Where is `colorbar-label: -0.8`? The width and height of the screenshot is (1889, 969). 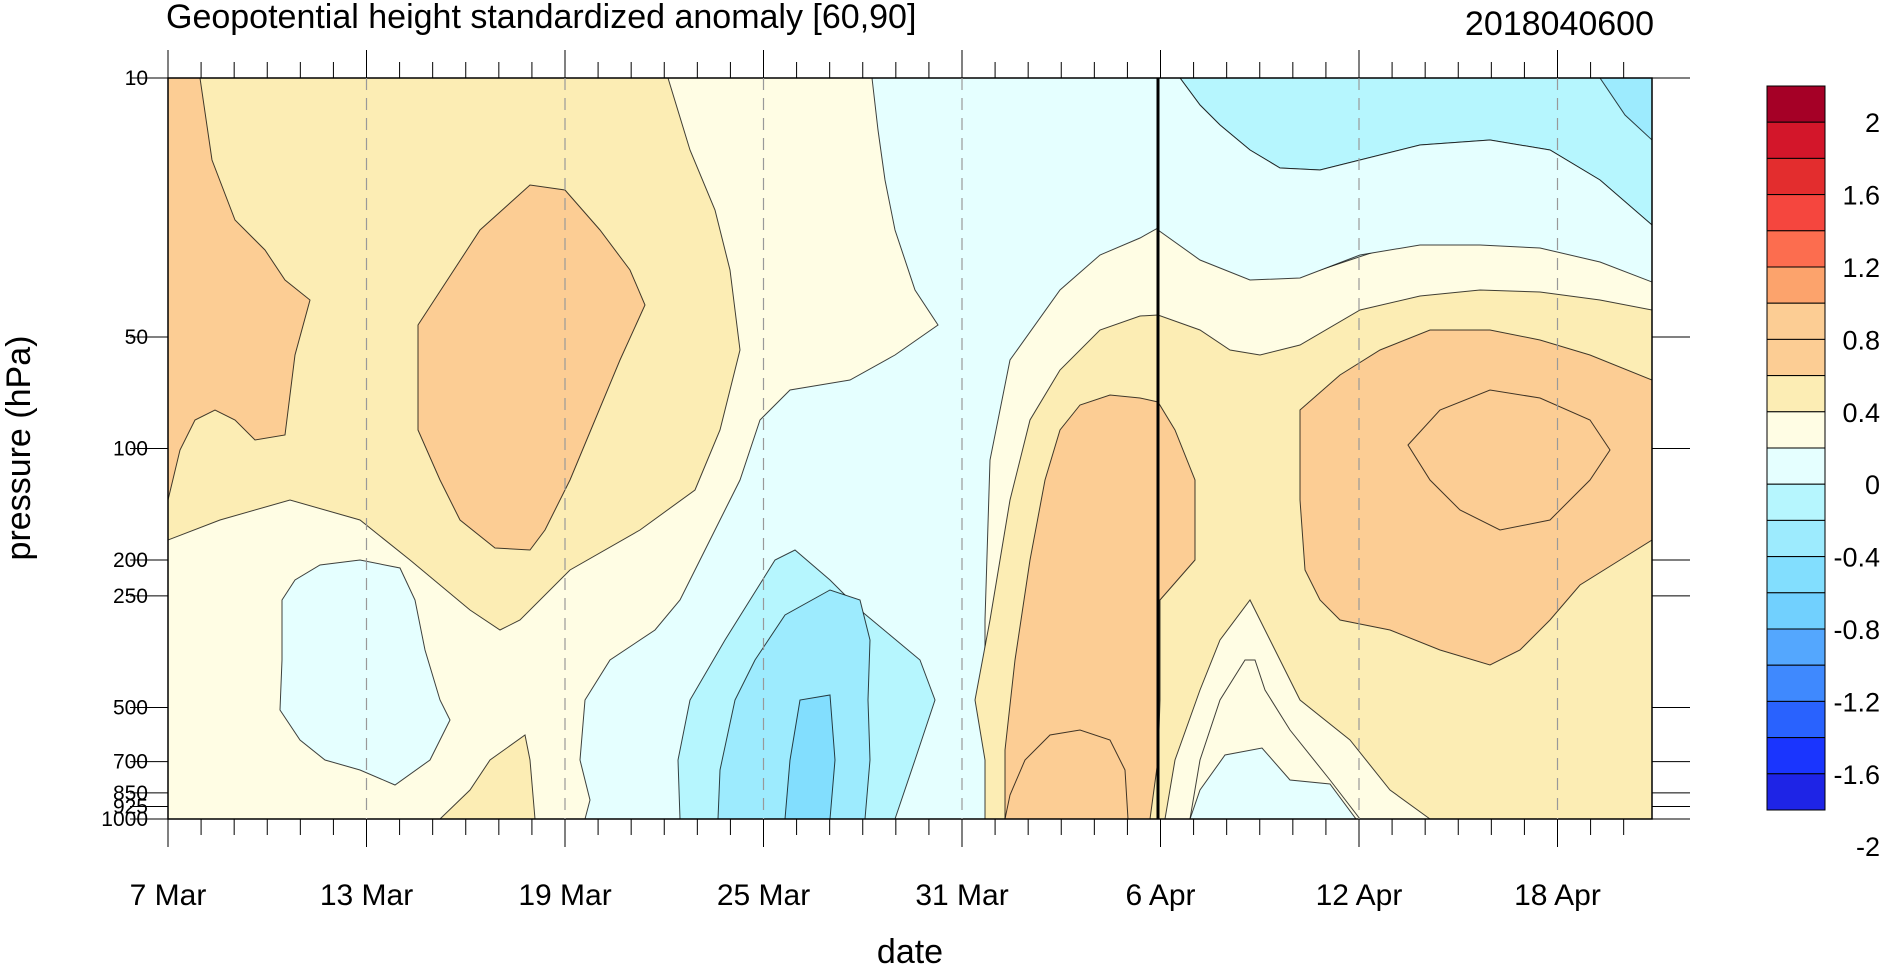
colorbar-label: -0.8 is located at coordinates (1856, 630).